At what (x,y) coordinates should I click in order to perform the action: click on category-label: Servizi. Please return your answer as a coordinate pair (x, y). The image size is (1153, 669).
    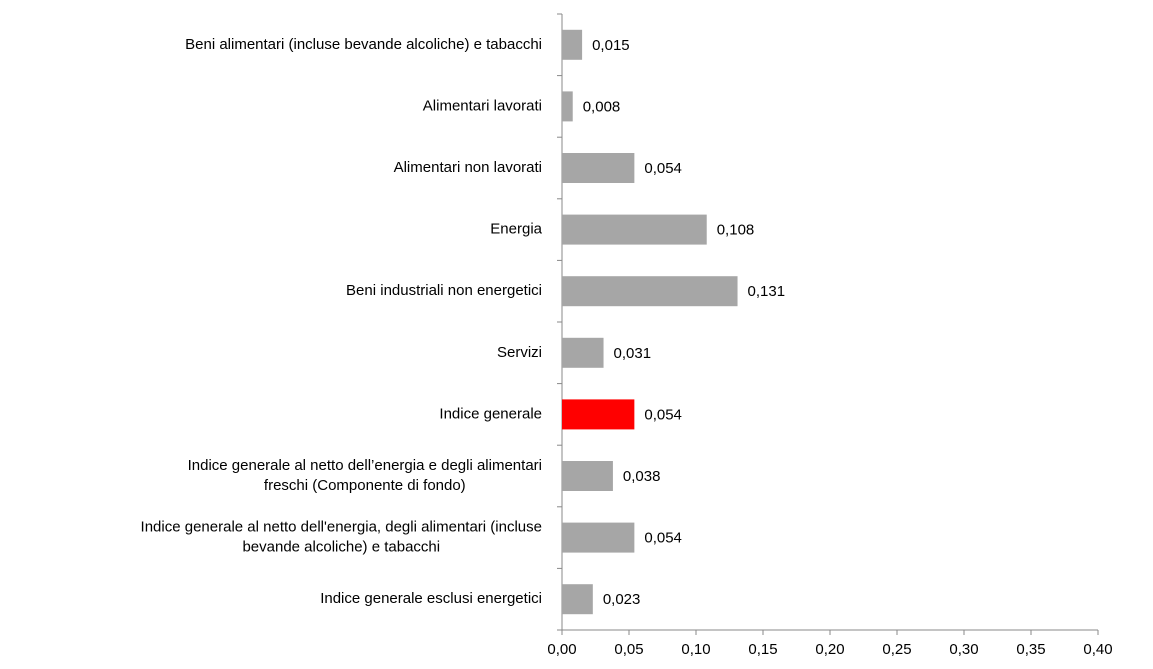
    Looking at the image, I should click on (519, 352).